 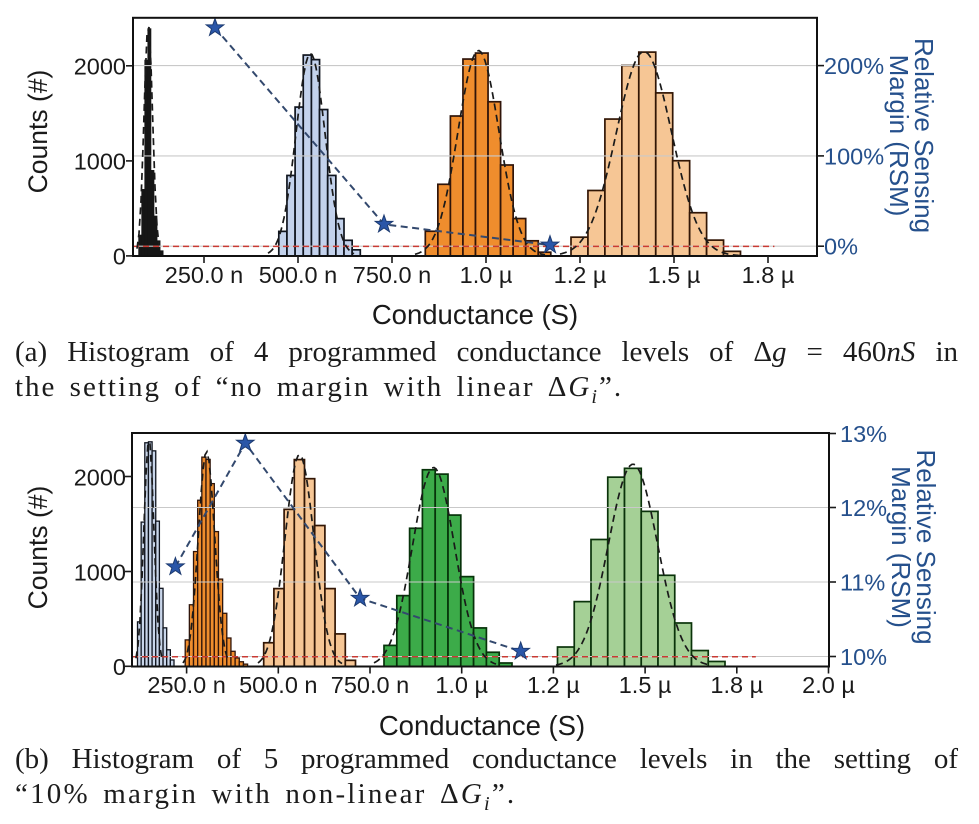 What do you see at coordinates (863, 657) in the screenshot?
I see `svg-text: 10%` at bounding box center [863, 657].